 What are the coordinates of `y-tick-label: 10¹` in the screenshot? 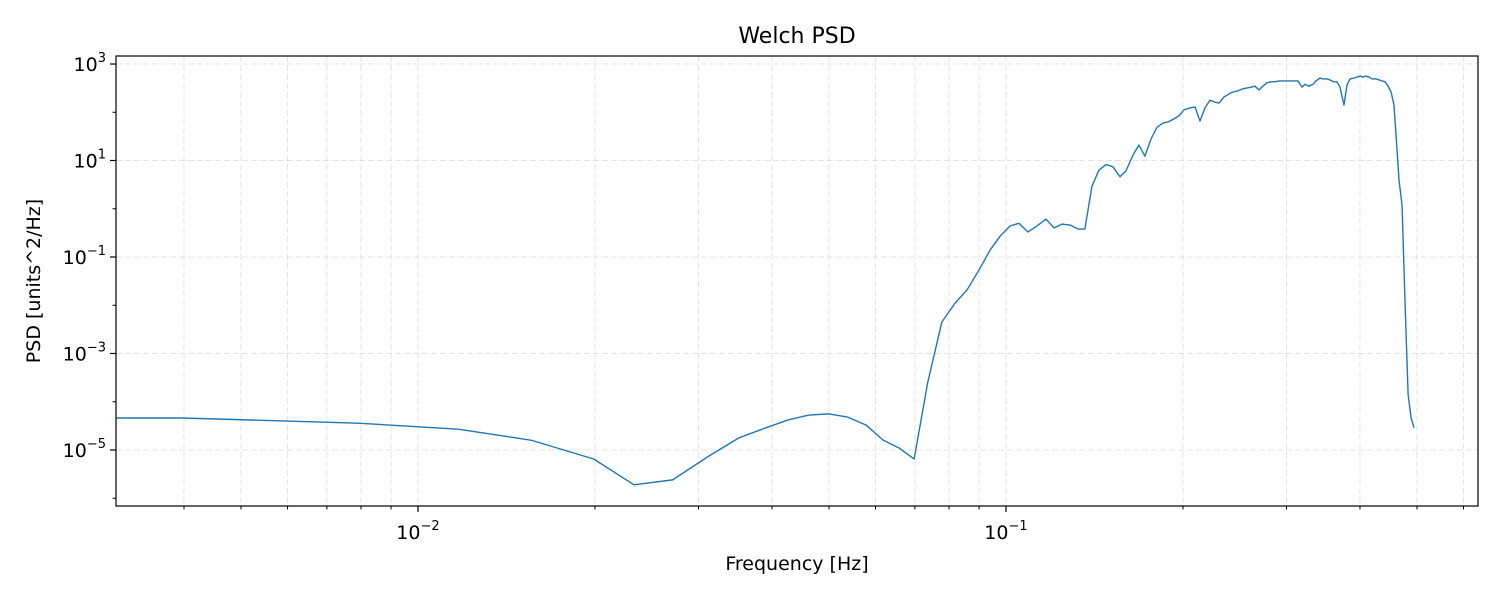 It's located at (90, 160).